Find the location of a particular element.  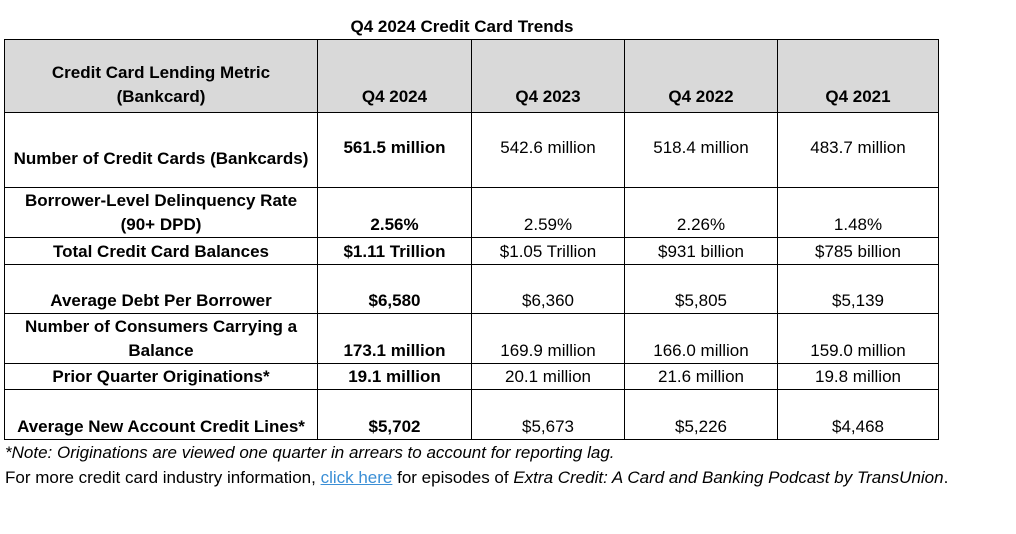

row-label-average-debt: Average Debt Per Borrower is located at coordinates (161, 289).